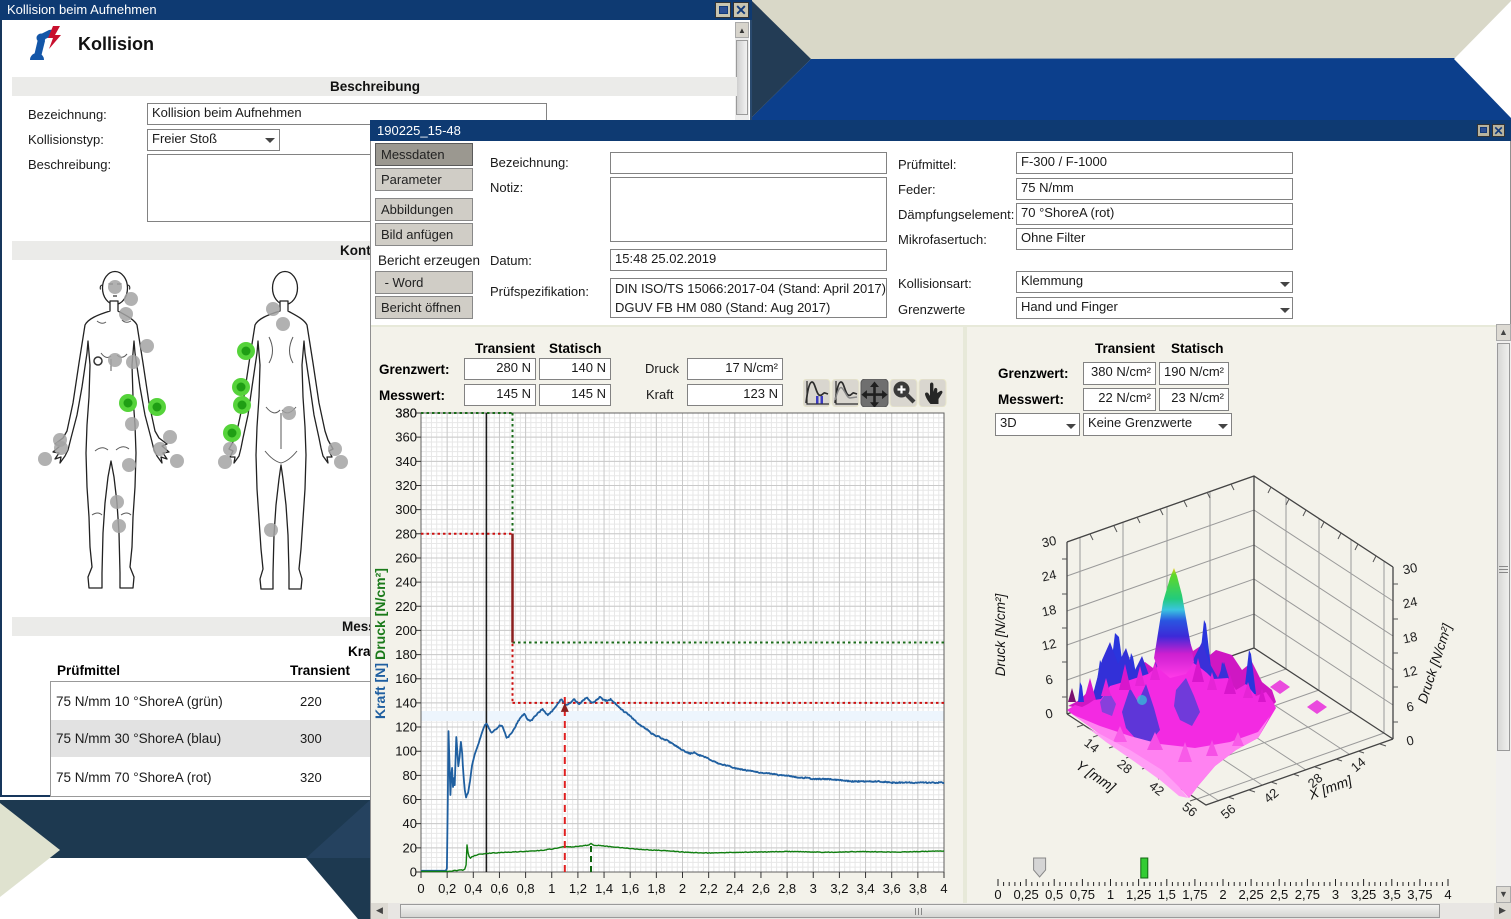 This screenshot has height=919, width=1511. I want to click on svg-text: 100, so click(406, 751).